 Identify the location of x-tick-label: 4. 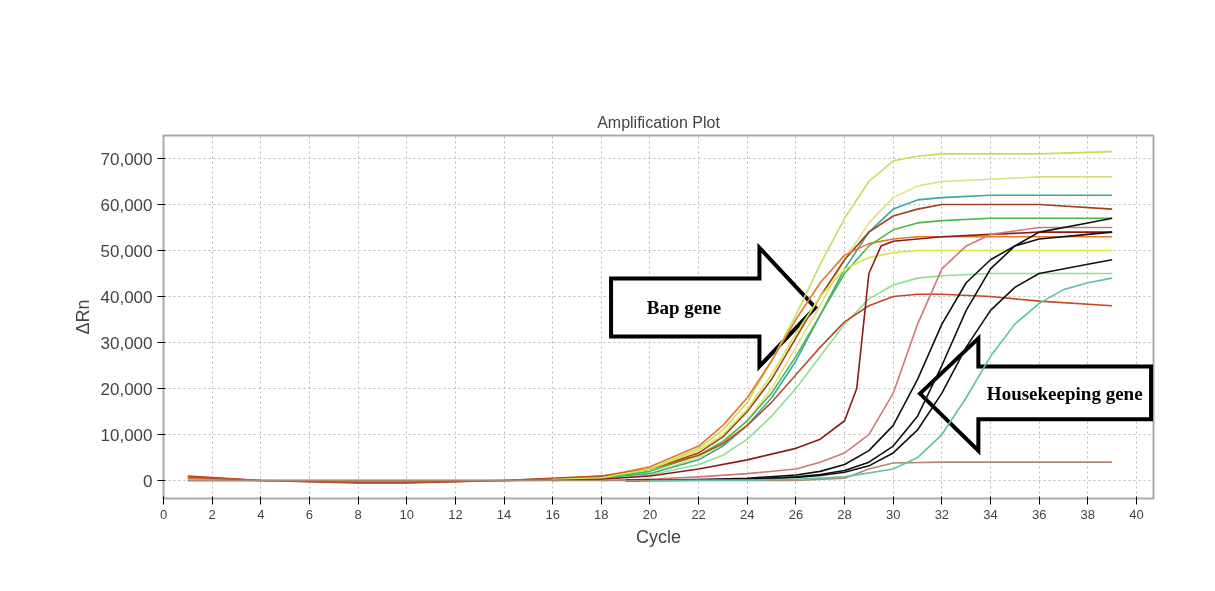
(261, 514).